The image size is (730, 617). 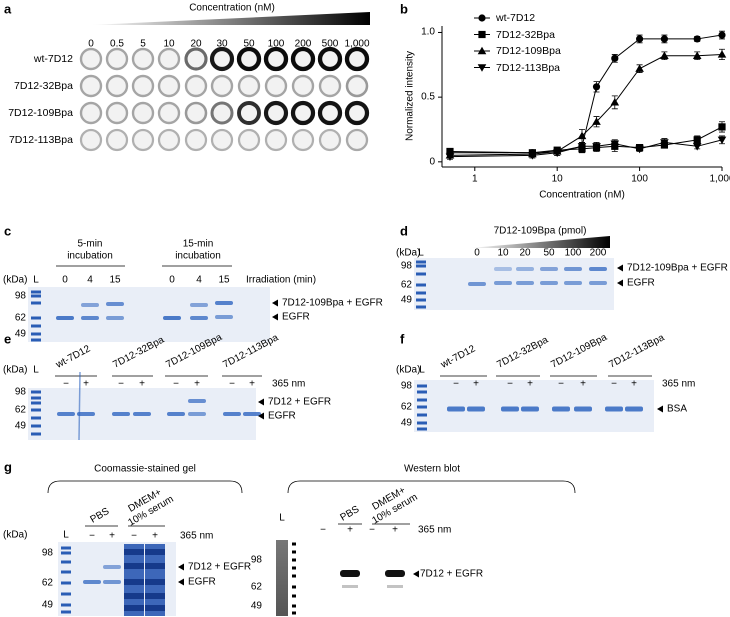 What do you see at coordinates (281, 280) in the screenshot?
I see `axis-label: Irradiation (min)` at bounding box center [281, 280].